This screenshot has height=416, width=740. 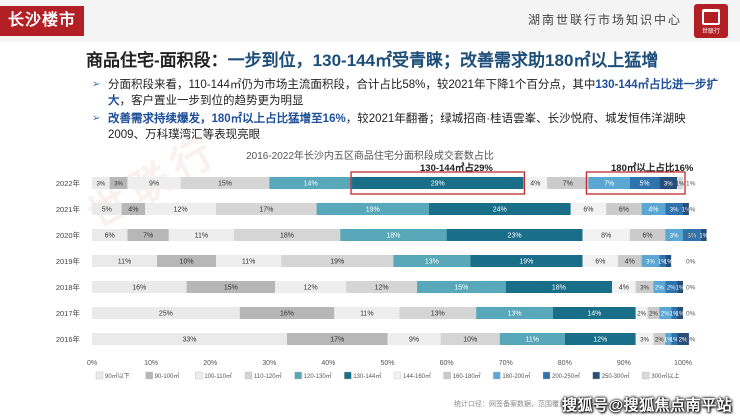 What do you see at coordinates (710, 32) in the screenshot?
I see `logo-text: 世联行` at bounding box center [710, 32].